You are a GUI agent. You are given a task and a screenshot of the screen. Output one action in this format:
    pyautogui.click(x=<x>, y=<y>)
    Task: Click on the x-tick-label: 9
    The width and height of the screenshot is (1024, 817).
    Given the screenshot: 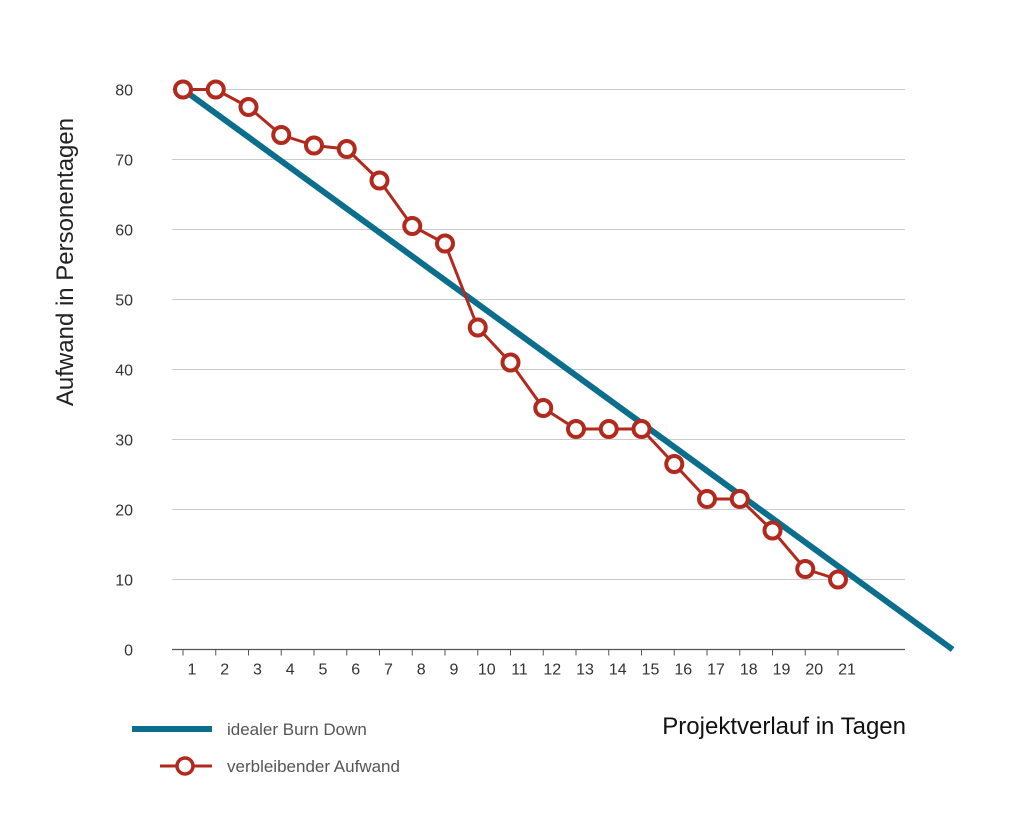 What is the action you would take?
    pyautogui.click(x=454, y=670)
    